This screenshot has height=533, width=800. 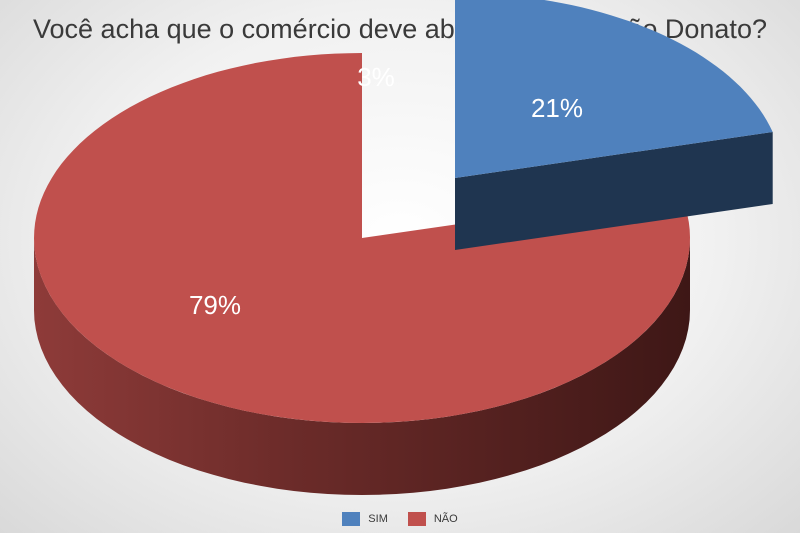 I want to click on legend-item-nao: NÃO, so click(x=432, y=519).